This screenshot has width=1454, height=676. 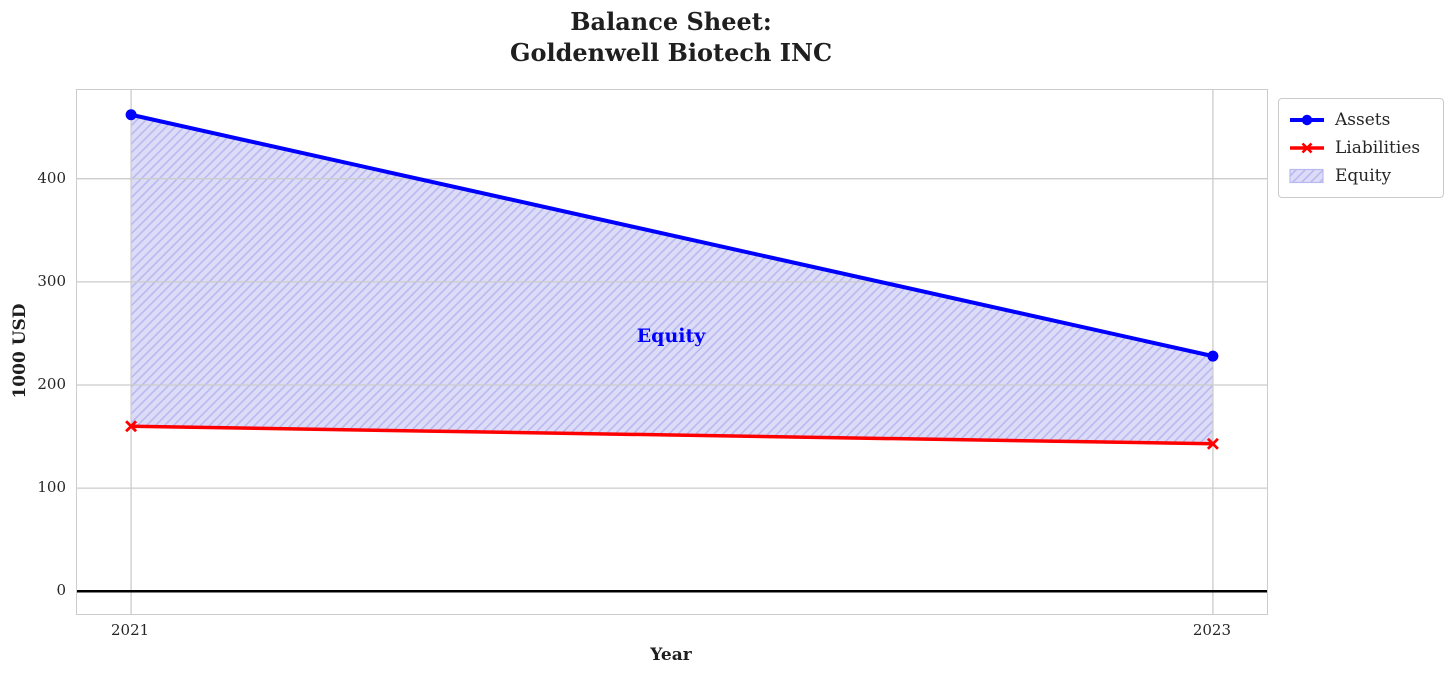 I want to click on assets-line-icon, so click(x=1307, y=120).